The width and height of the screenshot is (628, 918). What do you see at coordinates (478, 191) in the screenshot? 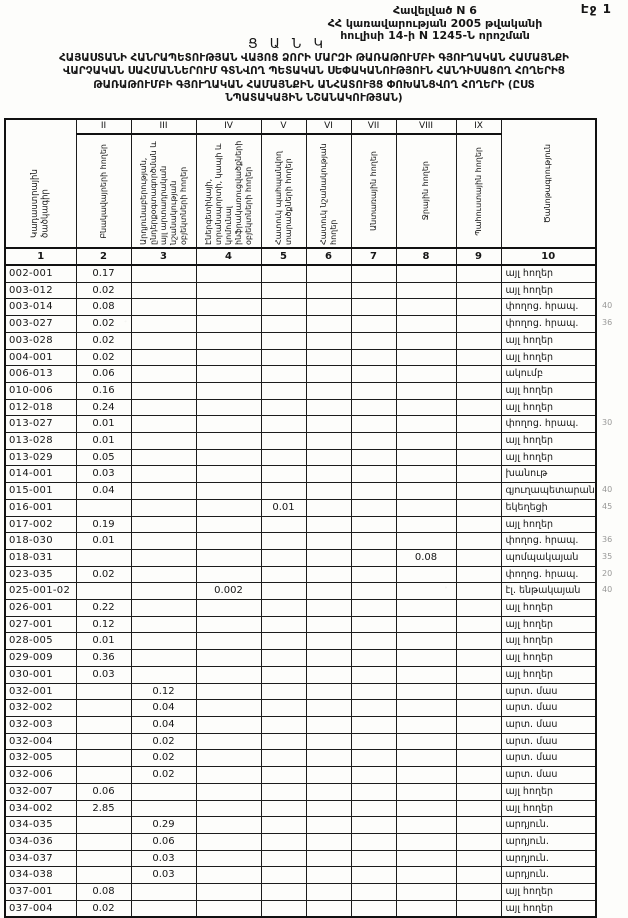
I see `column-header-reserve-lands: Պահուստային հողեր` at bounding box center [478, 191].